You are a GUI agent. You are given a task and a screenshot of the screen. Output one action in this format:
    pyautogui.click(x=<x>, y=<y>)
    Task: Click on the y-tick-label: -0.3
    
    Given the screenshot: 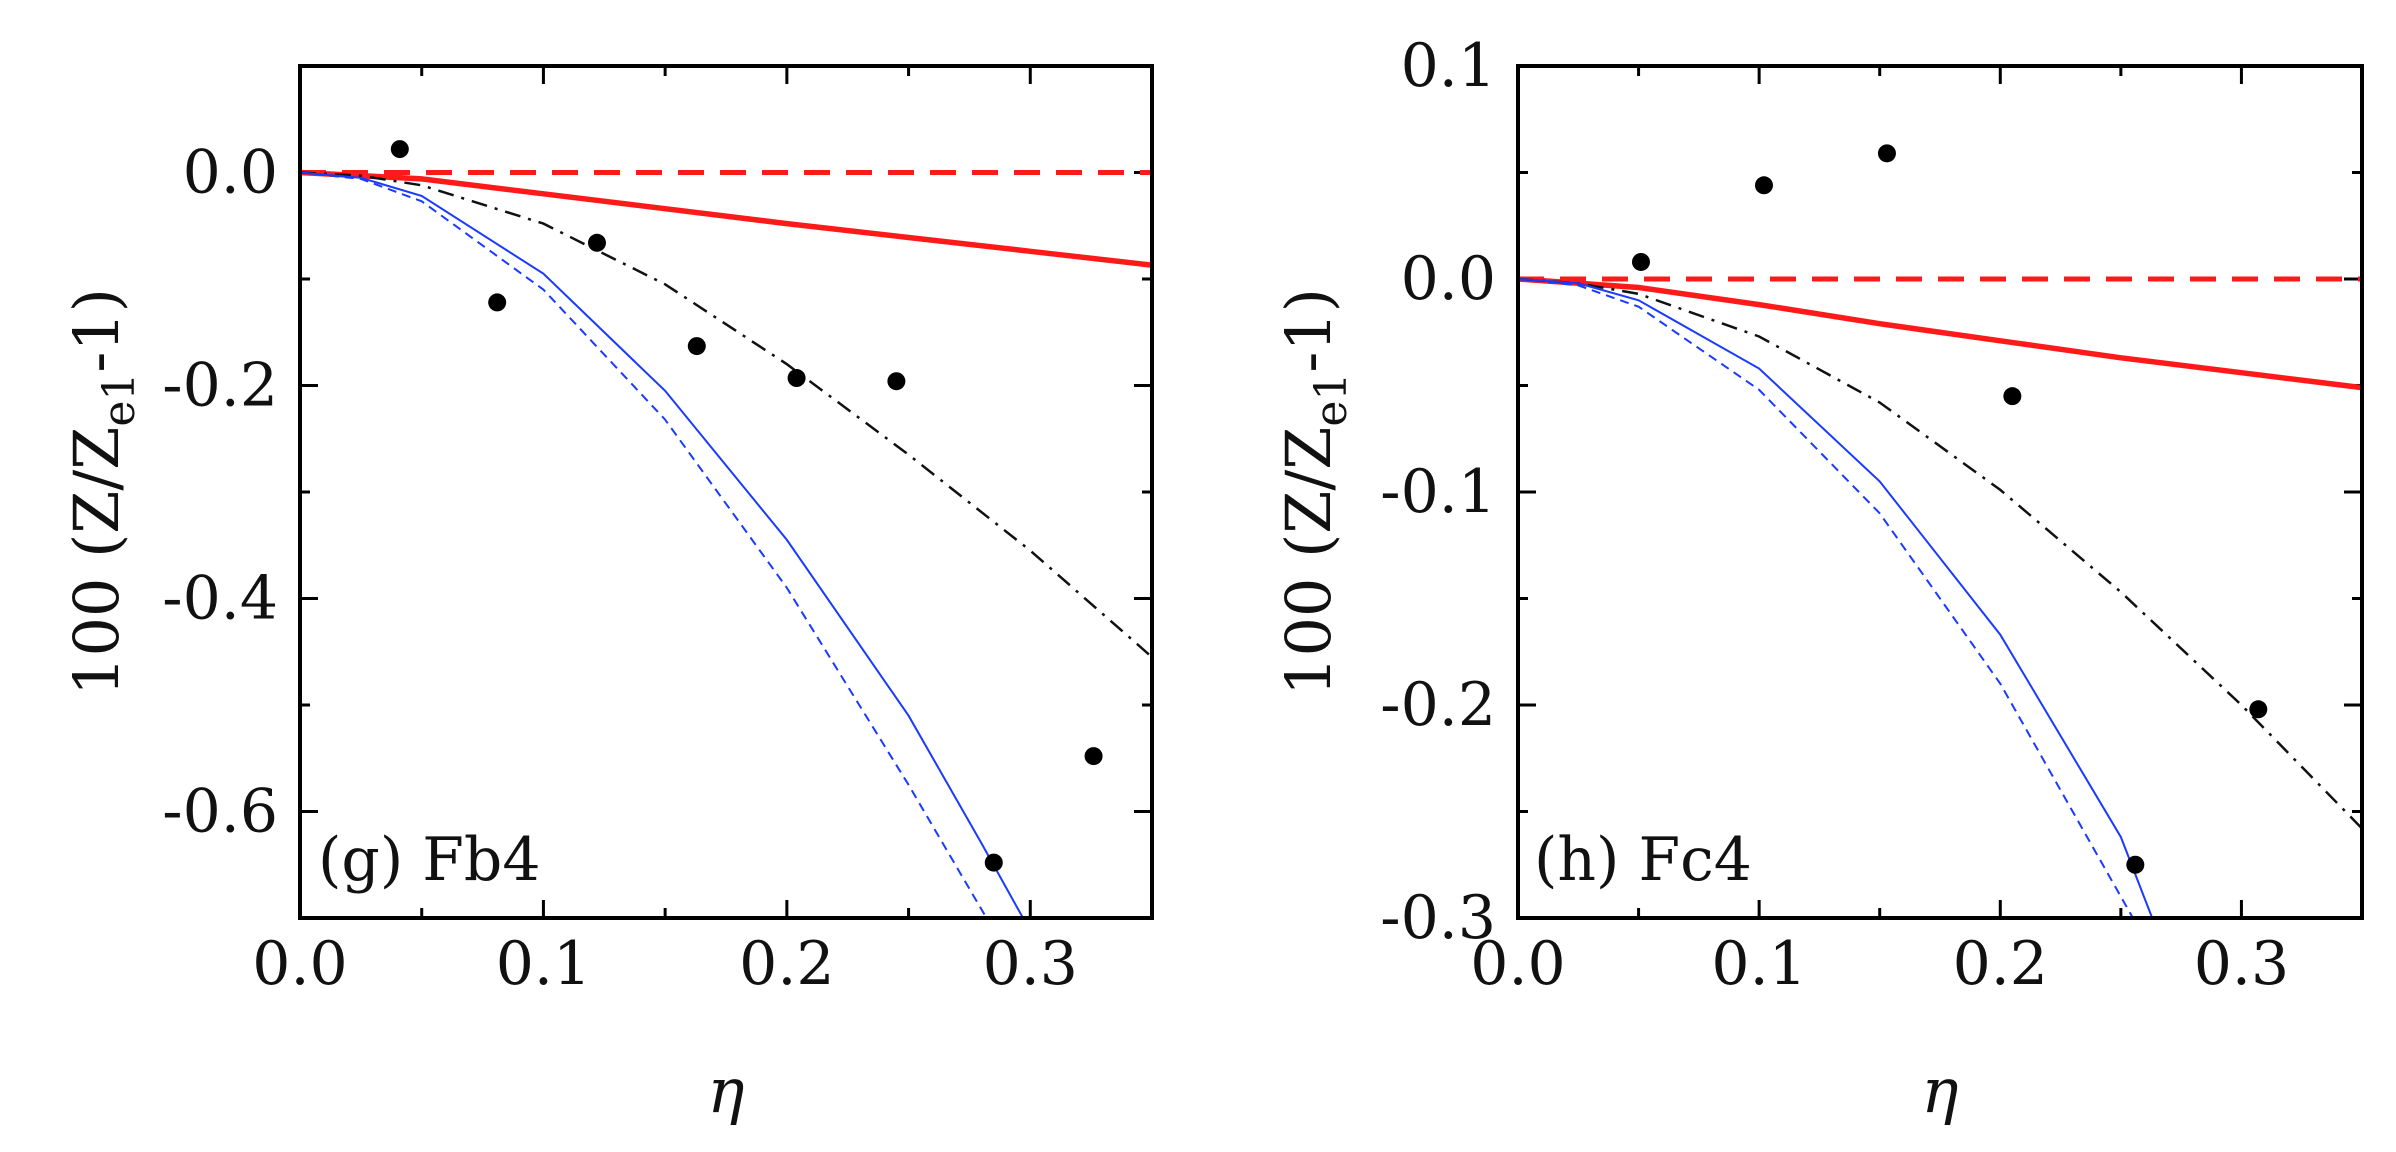 What is the action you would take?
    pyautogui.click(x=1438, y=918)
    